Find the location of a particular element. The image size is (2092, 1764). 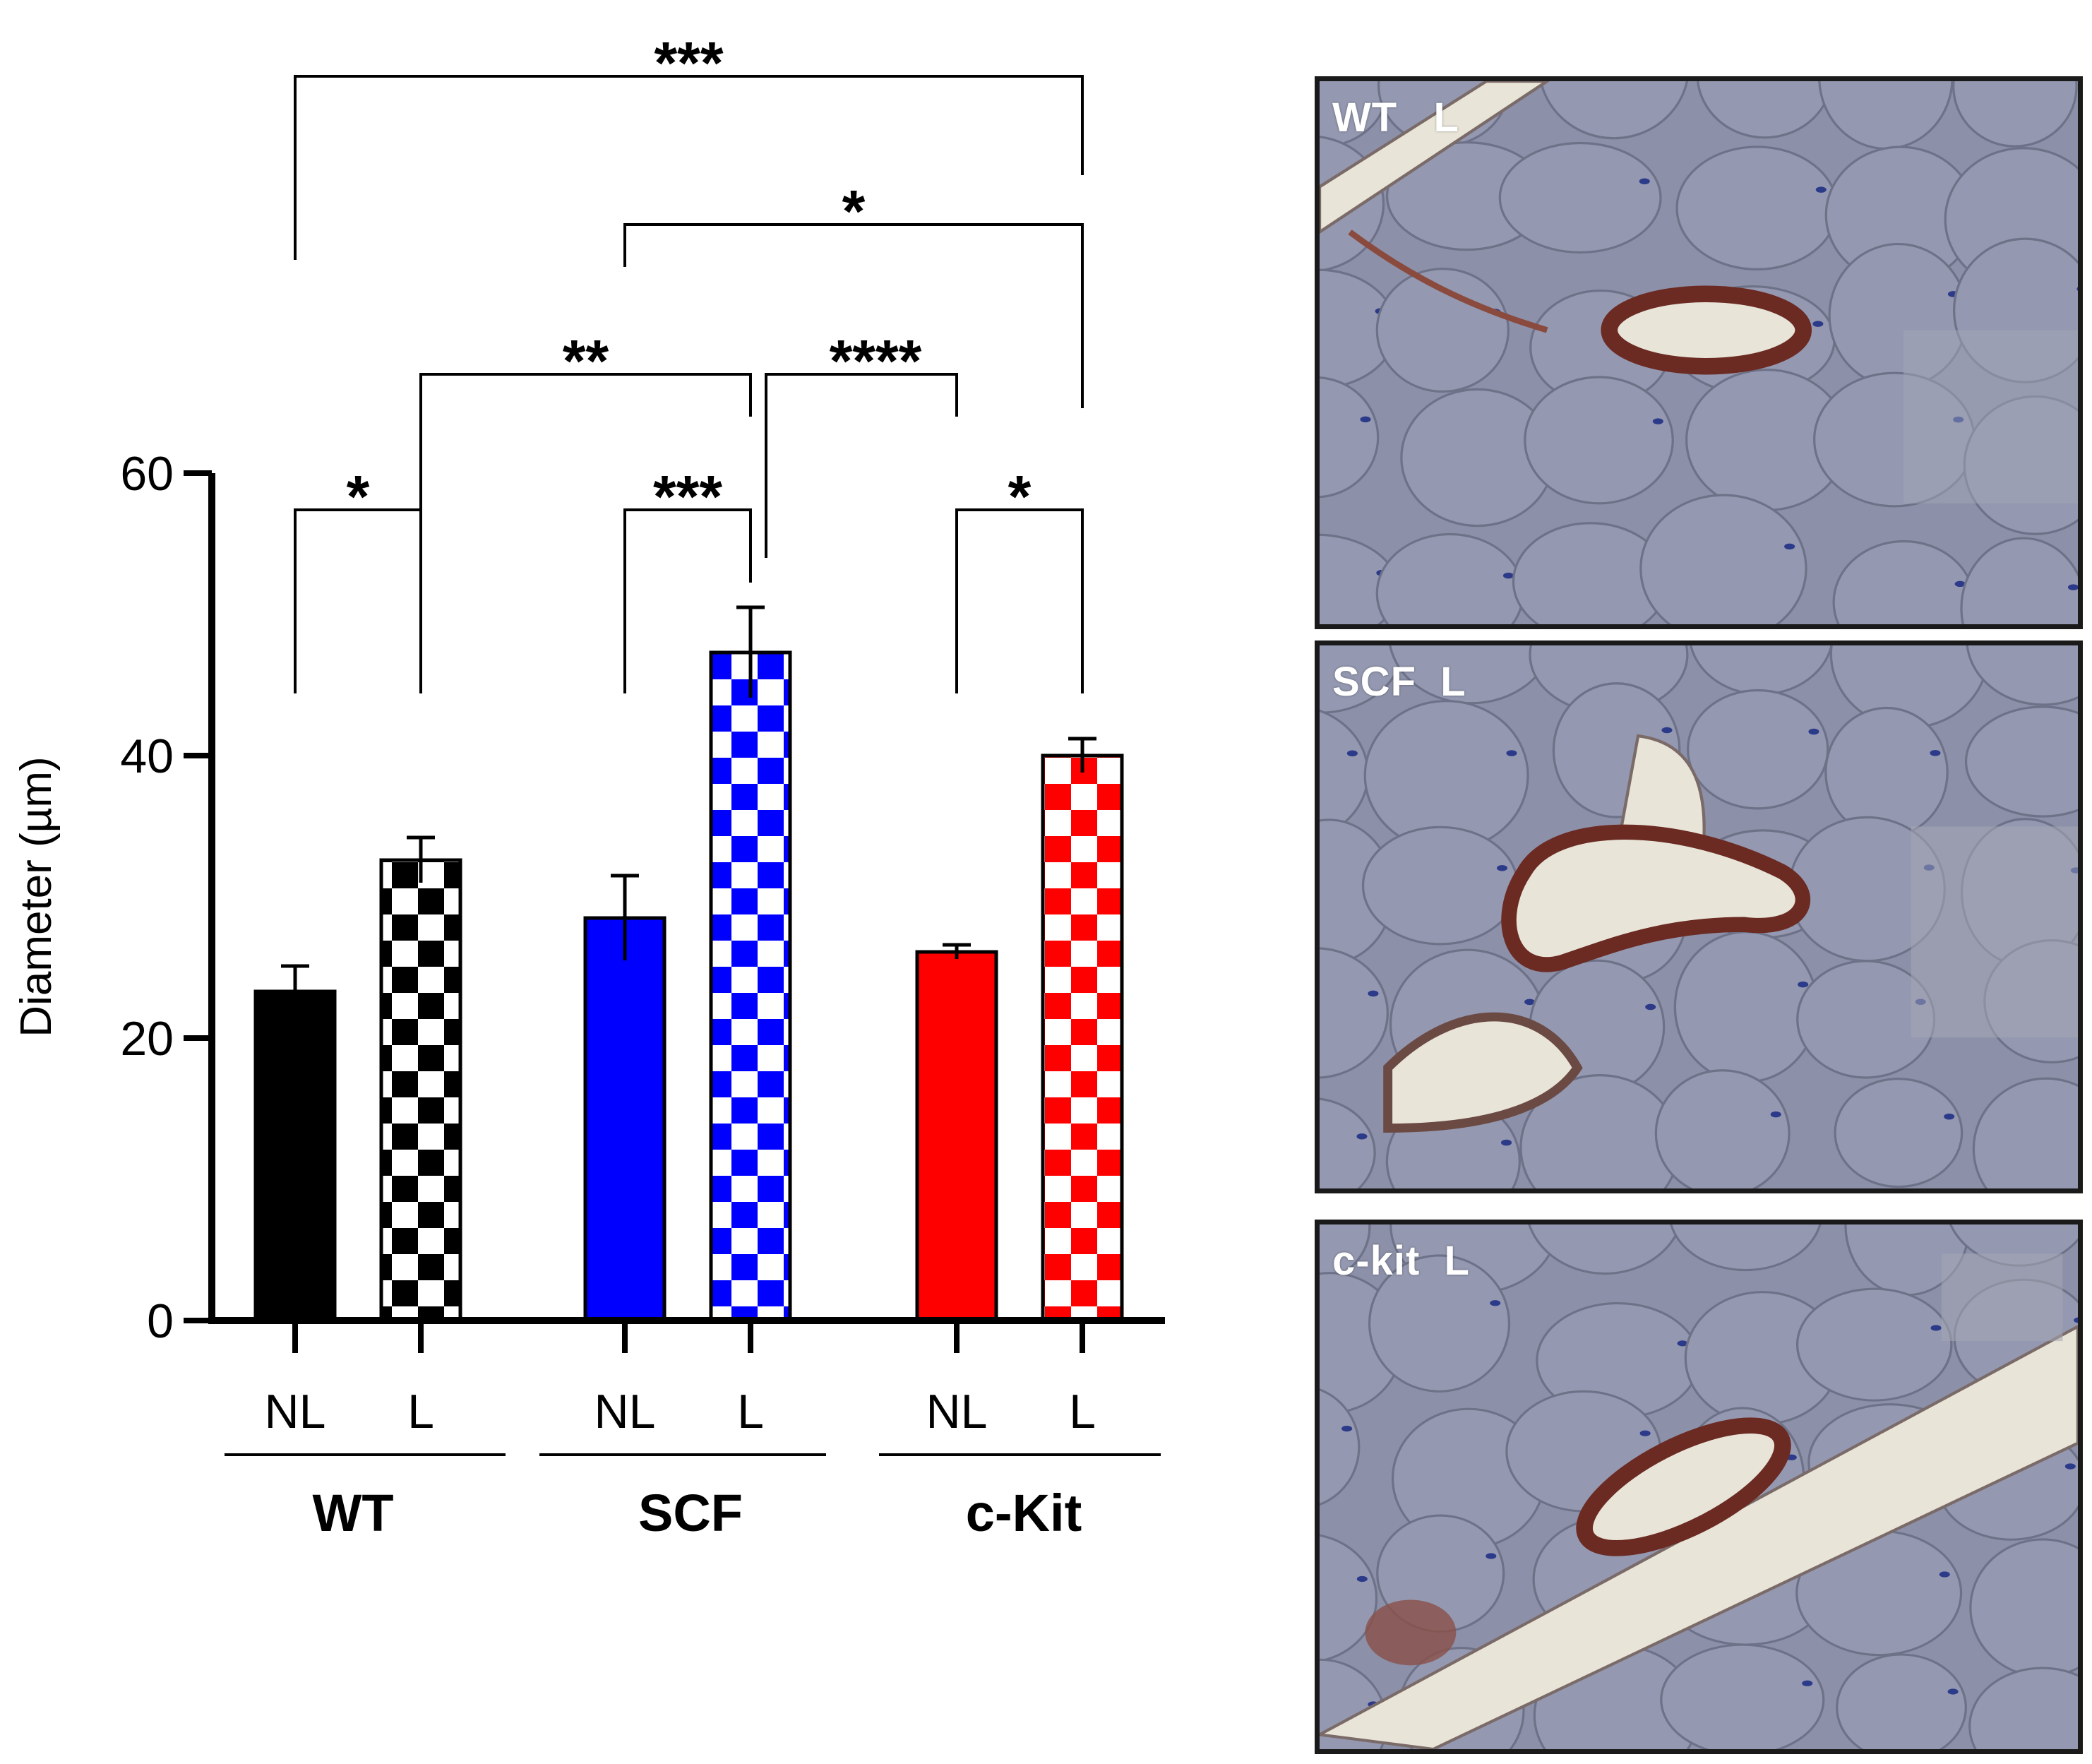

significance-bracket: ** is located at coordinates (585, 443).